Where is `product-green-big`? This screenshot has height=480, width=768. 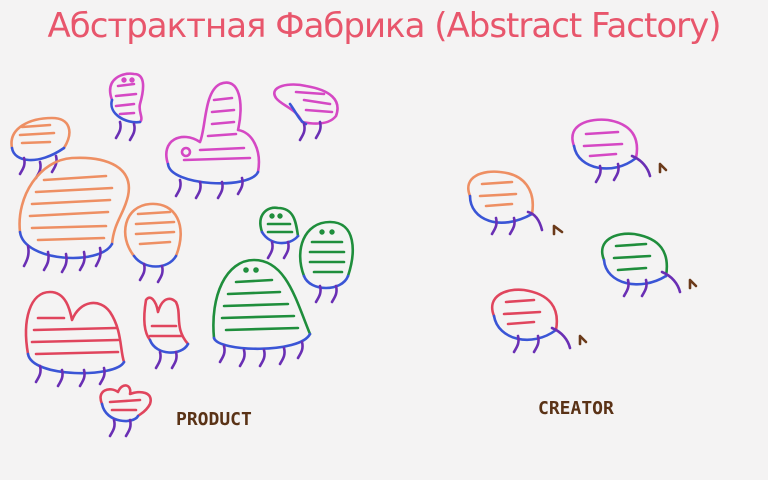 product-green-big is located at coordinates (262, 313).